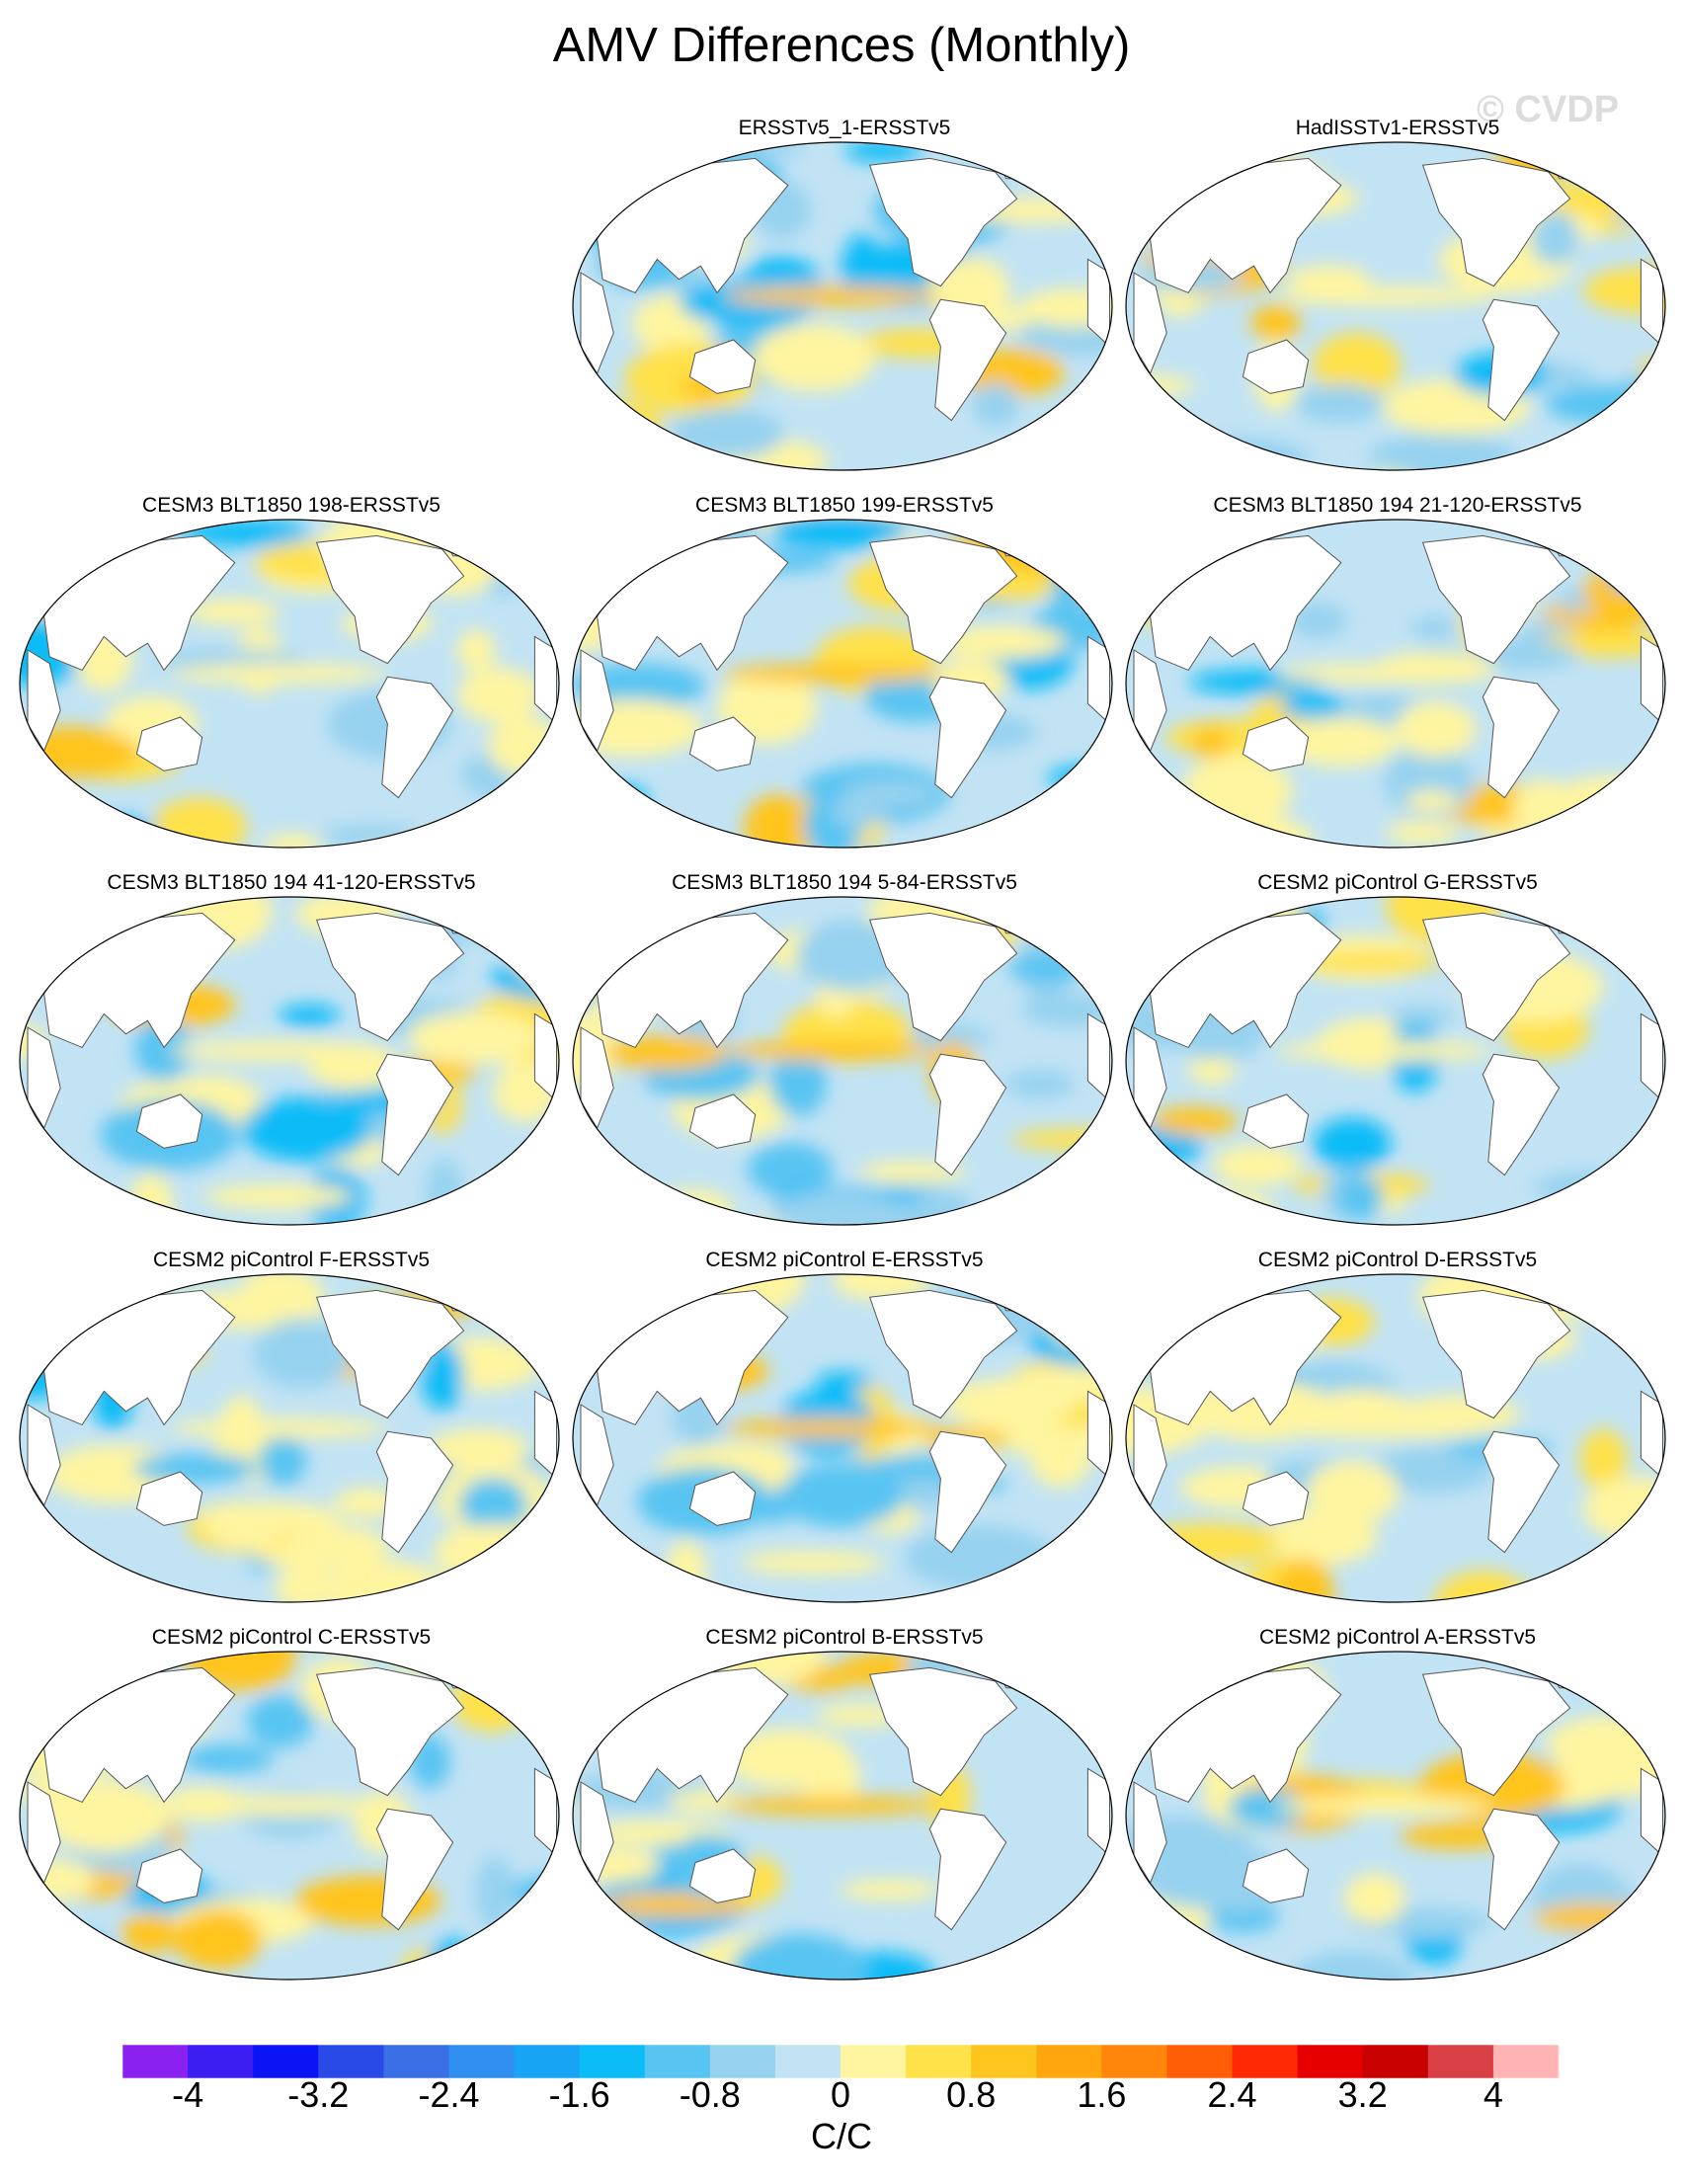  Describe the element at coordinates (841, 45) in the screenshot. I see `page-title: AMV Differences (Monthly)` at that location.